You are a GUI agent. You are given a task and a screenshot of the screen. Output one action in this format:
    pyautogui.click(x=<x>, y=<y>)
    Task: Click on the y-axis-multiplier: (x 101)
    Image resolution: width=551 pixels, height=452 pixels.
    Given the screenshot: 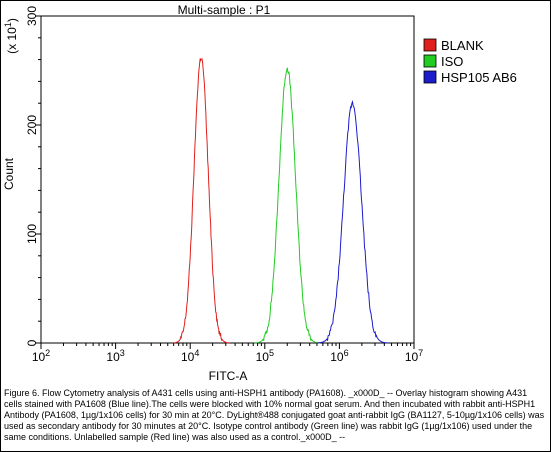 What is the action you would take?
    pyautogui.click(x=11, y=36)
    